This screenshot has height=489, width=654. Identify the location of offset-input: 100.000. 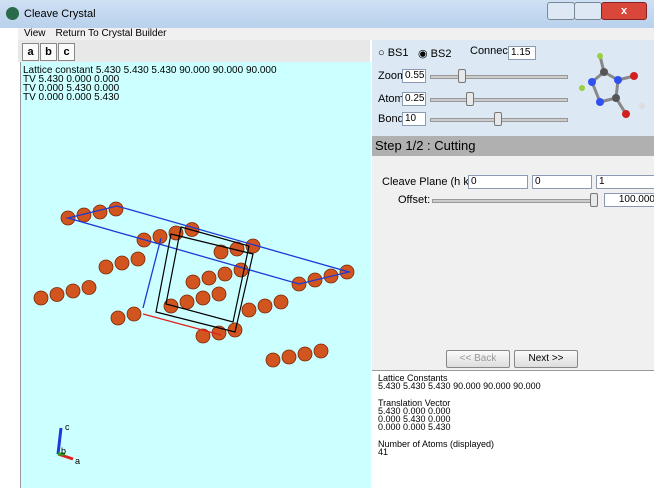
(629, 200).